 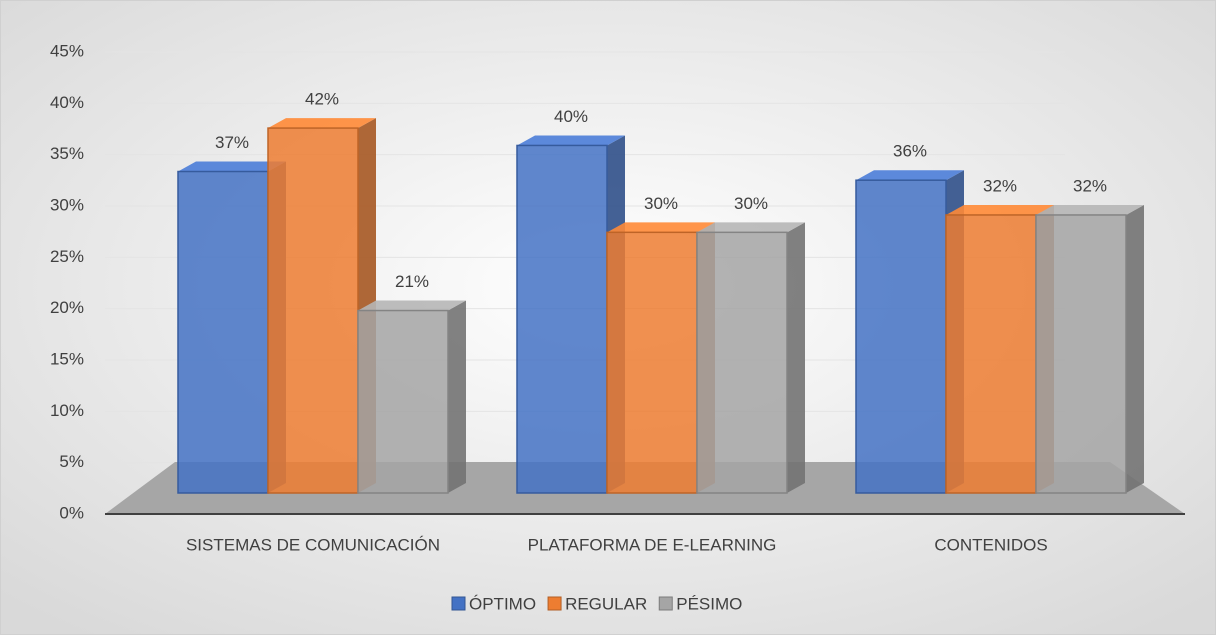 I want to click on legend-label: REGULAR, so click(x=606, y=603).